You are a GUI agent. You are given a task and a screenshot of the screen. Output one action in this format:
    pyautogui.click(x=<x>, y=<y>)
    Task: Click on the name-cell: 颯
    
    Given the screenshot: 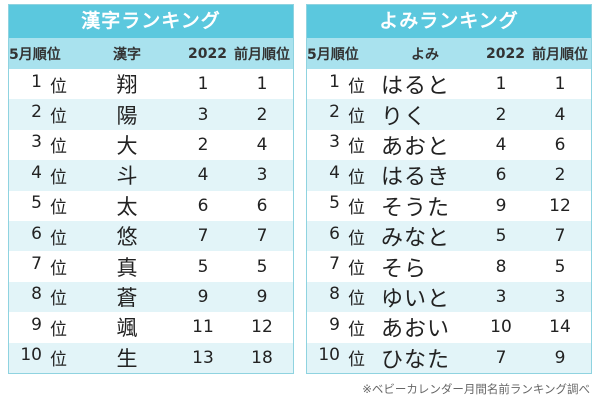 What is the action you would take?
    pyautogui.click(x=127, y=328)
    